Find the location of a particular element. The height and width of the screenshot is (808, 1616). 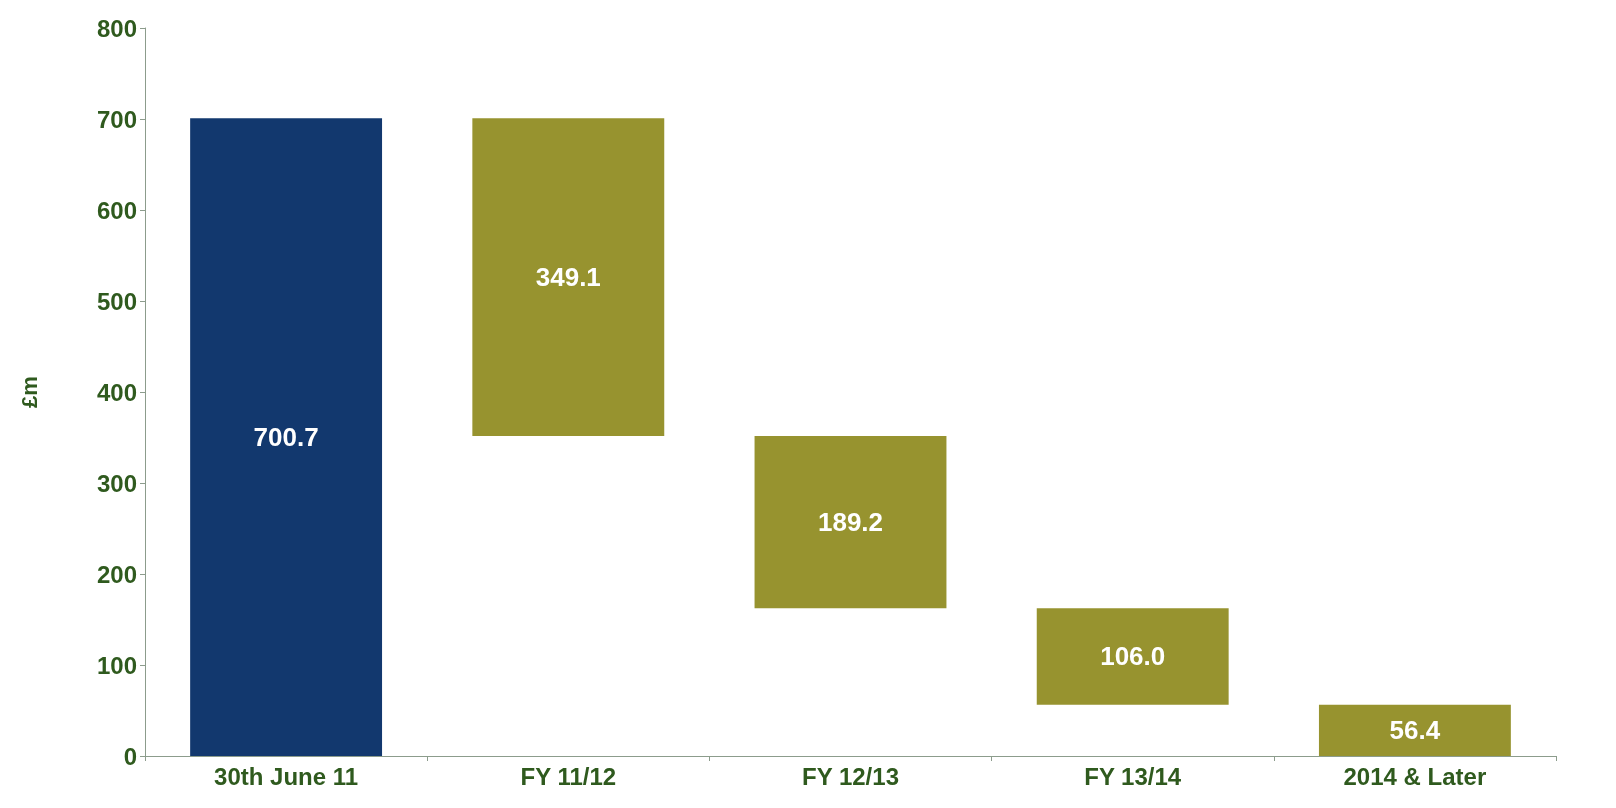

x-tick-label: FY 11/12 is located at coordinates (568, 776).